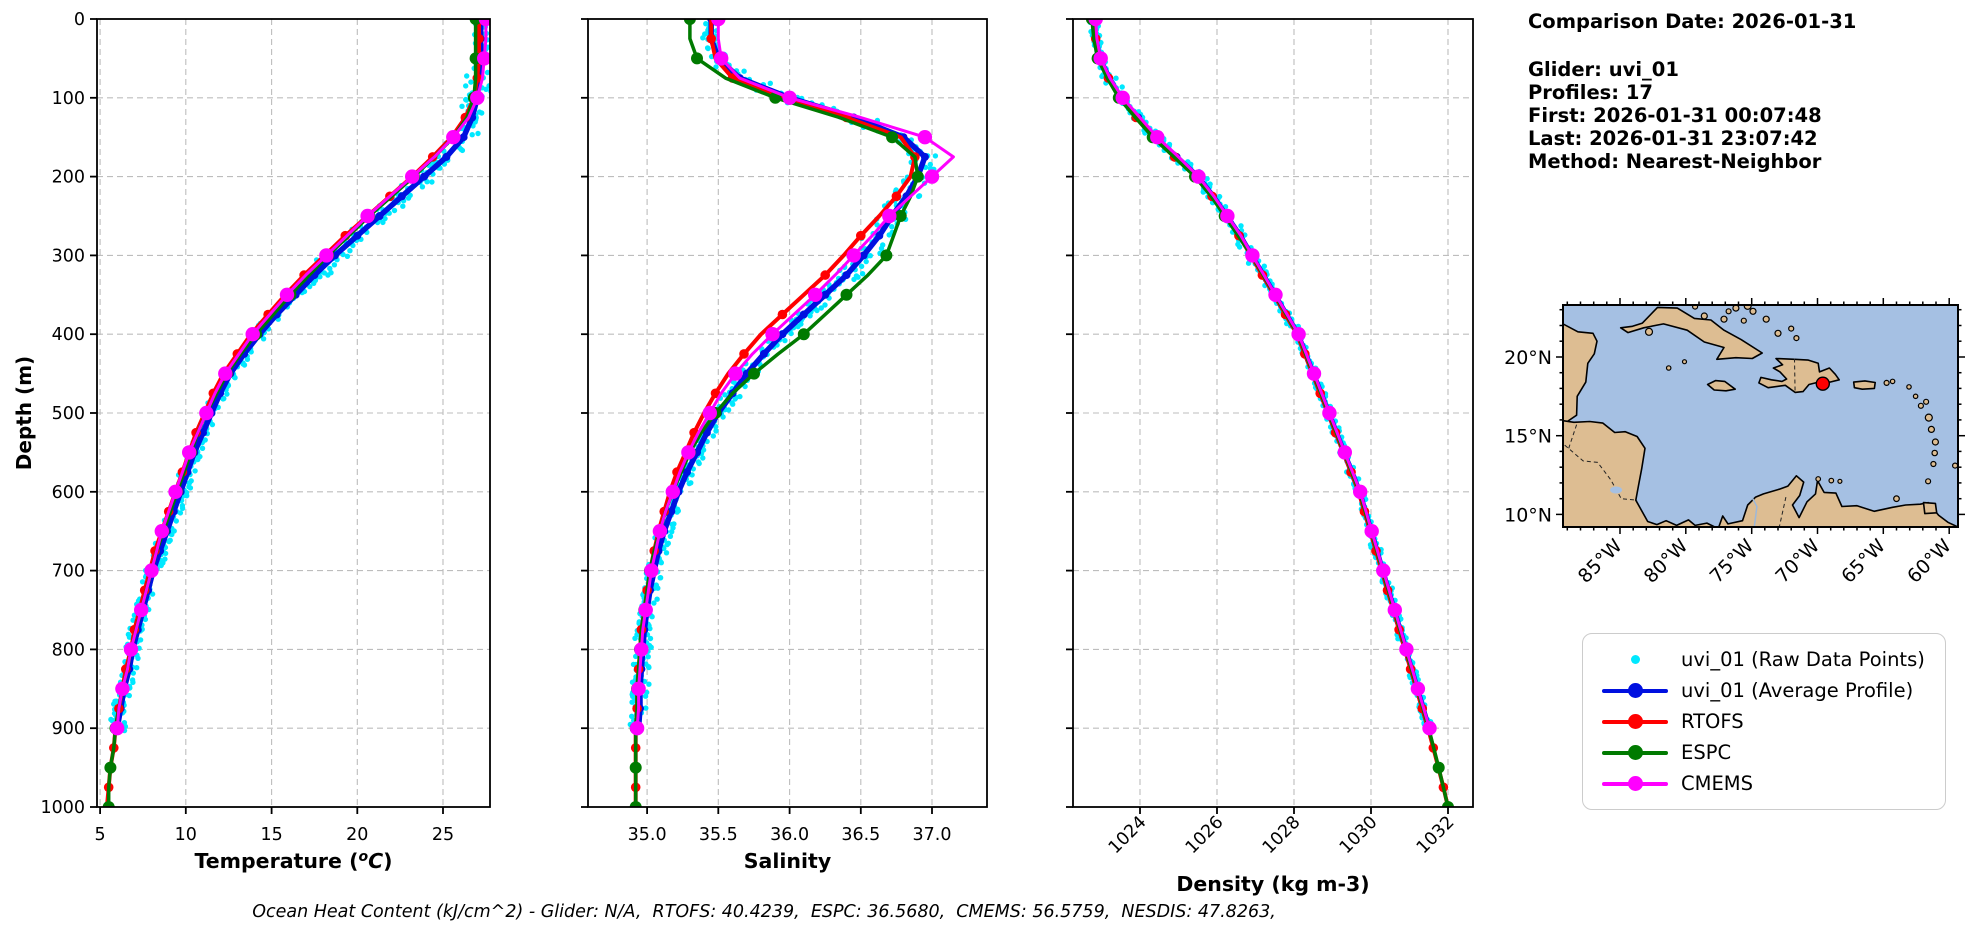  Describe the element at coordinates (1590, 92) in the screenshot. I see `profiles-count-text: Profiles: 17` at that location.